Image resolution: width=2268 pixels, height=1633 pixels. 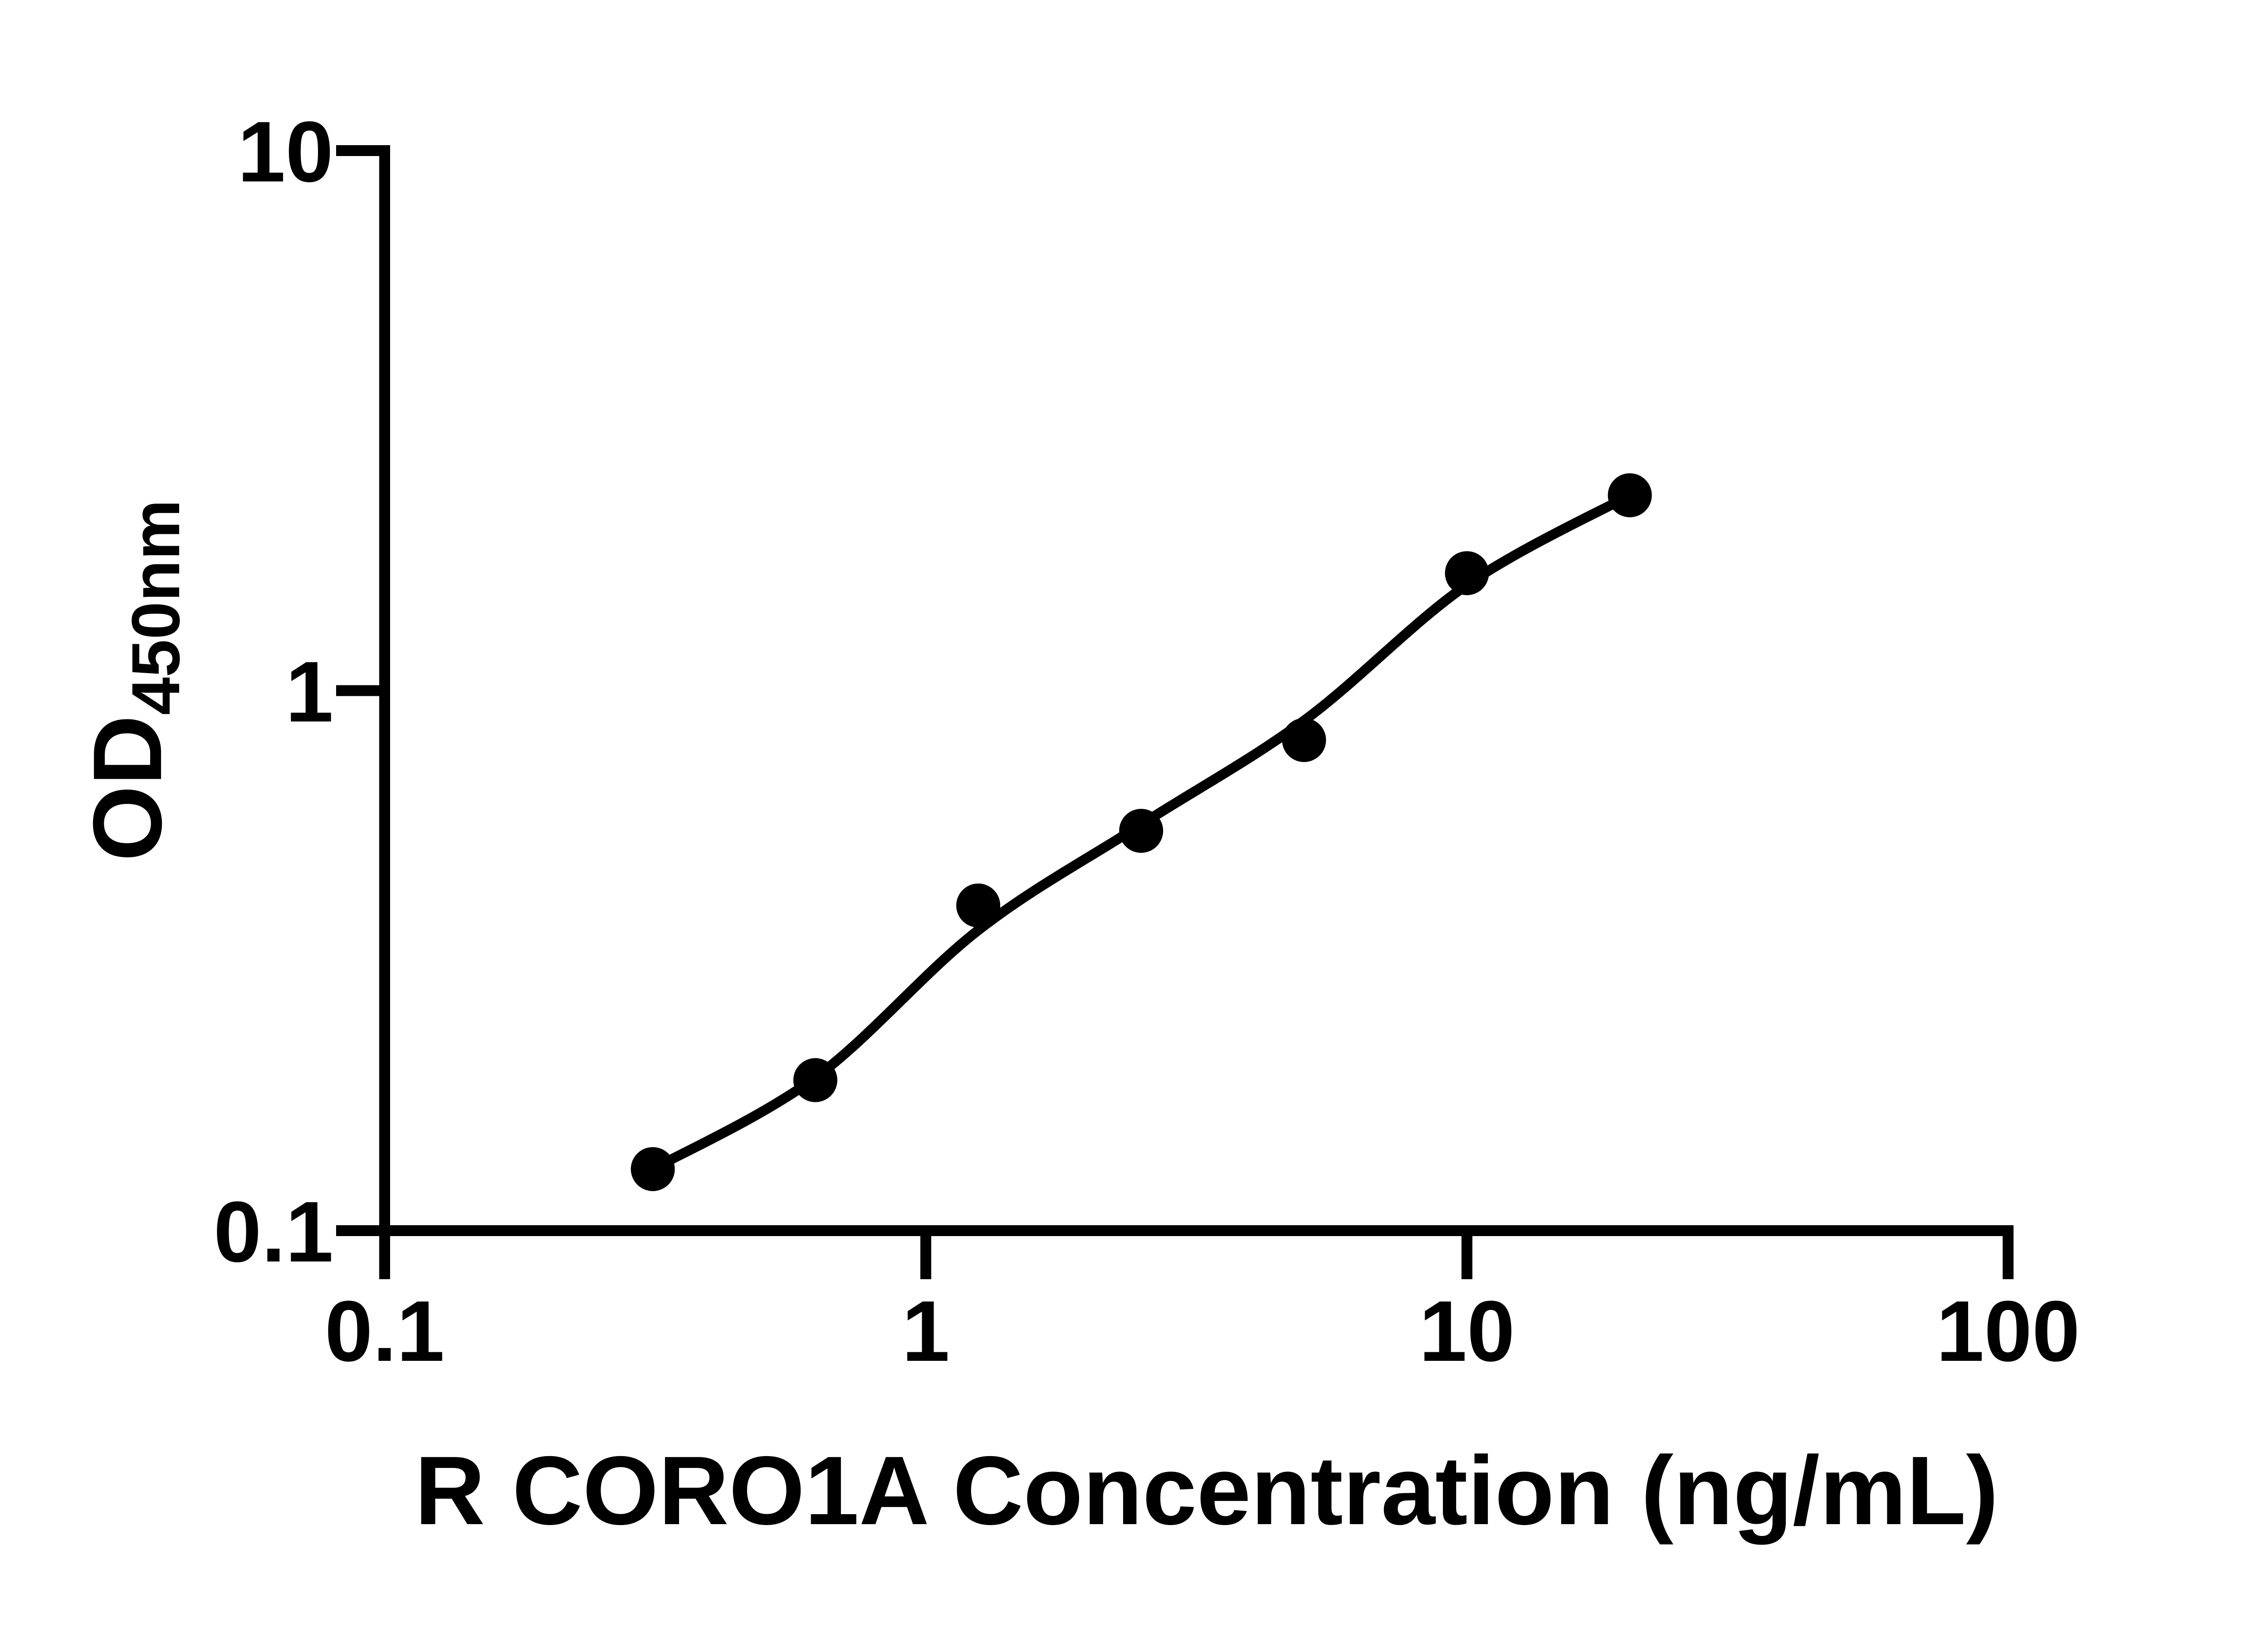 What do you see at coordinates (128, 788) in the screenshot?
I see `y-axis-title-main: OD` at bounding box center [128, 788].